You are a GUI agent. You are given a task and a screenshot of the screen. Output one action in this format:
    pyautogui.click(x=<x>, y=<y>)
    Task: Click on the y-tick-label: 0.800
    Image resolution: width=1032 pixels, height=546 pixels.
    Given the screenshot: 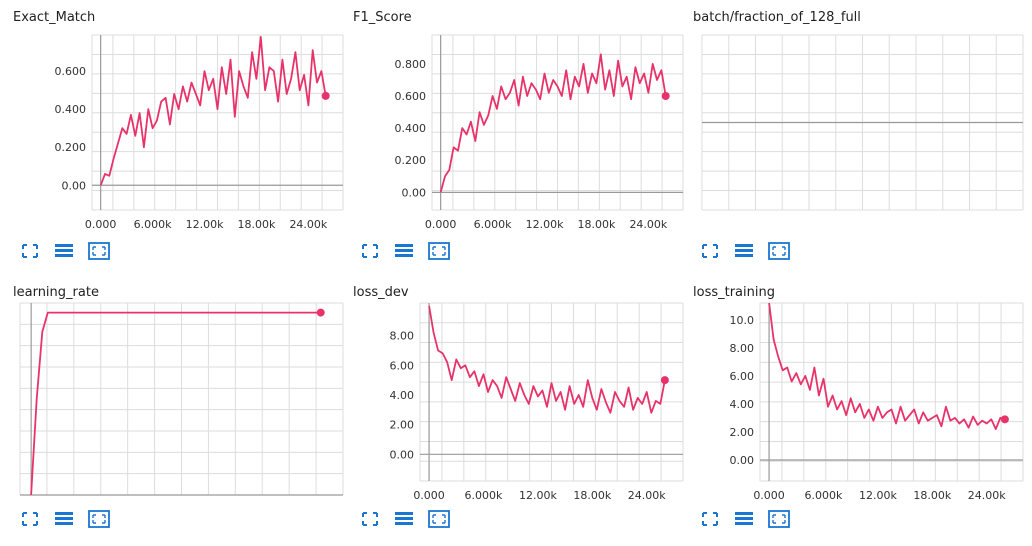 What is the action you would take?
    pyautogui.click(x=411, y=64)
    